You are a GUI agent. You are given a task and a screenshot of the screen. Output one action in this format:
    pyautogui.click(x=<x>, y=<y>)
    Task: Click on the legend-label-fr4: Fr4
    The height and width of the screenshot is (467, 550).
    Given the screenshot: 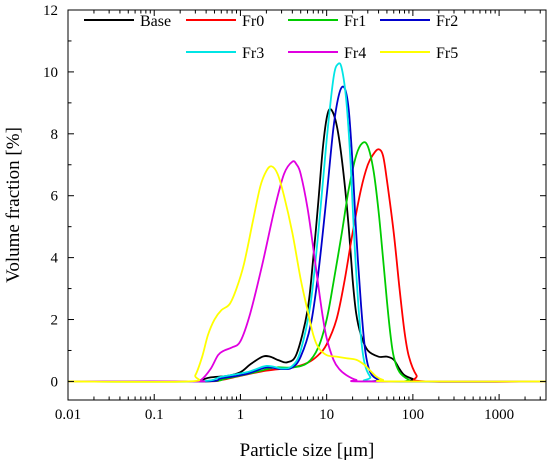 What is the action you would take?
    pyautogui.click(x=355, y=53)
    